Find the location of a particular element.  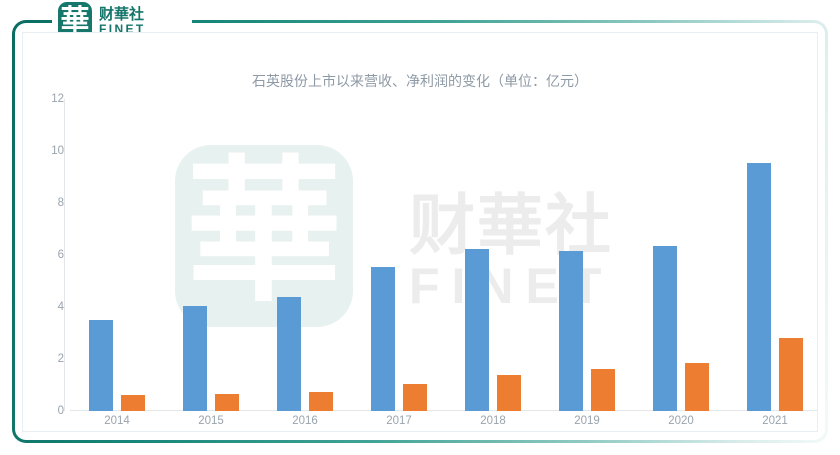

x-axis-label: 2019 is located at coordinates (587, 421).